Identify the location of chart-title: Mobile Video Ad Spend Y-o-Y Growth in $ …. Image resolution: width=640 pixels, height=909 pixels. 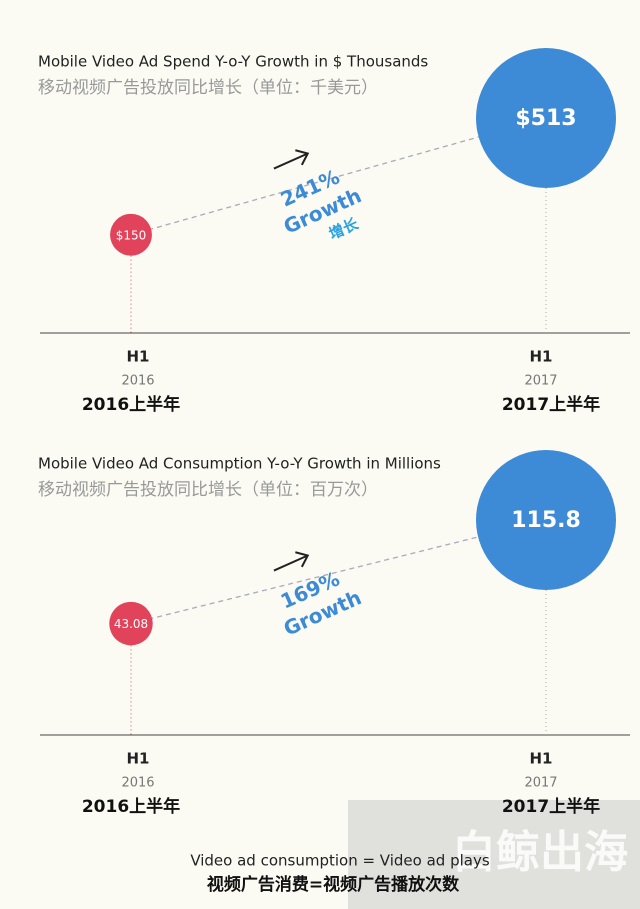
(233, 62).